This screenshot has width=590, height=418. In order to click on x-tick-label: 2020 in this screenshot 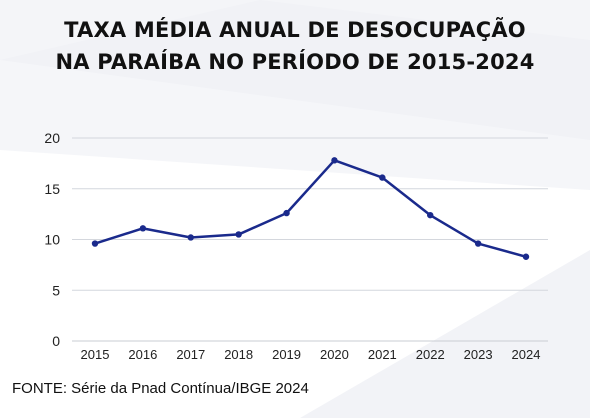, I will do `click(334, 354)`.